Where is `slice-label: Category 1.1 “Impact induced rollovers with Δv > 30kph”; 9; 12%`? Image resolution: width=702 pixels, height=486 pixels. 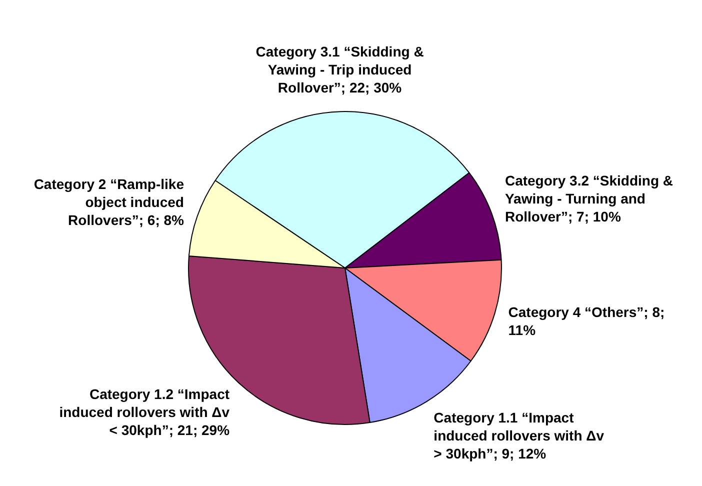
slice-label: Category 1.1 “Impact induced rollovers with Δv > 30kph”; 9; 12% is located at coordinates (519, 436).